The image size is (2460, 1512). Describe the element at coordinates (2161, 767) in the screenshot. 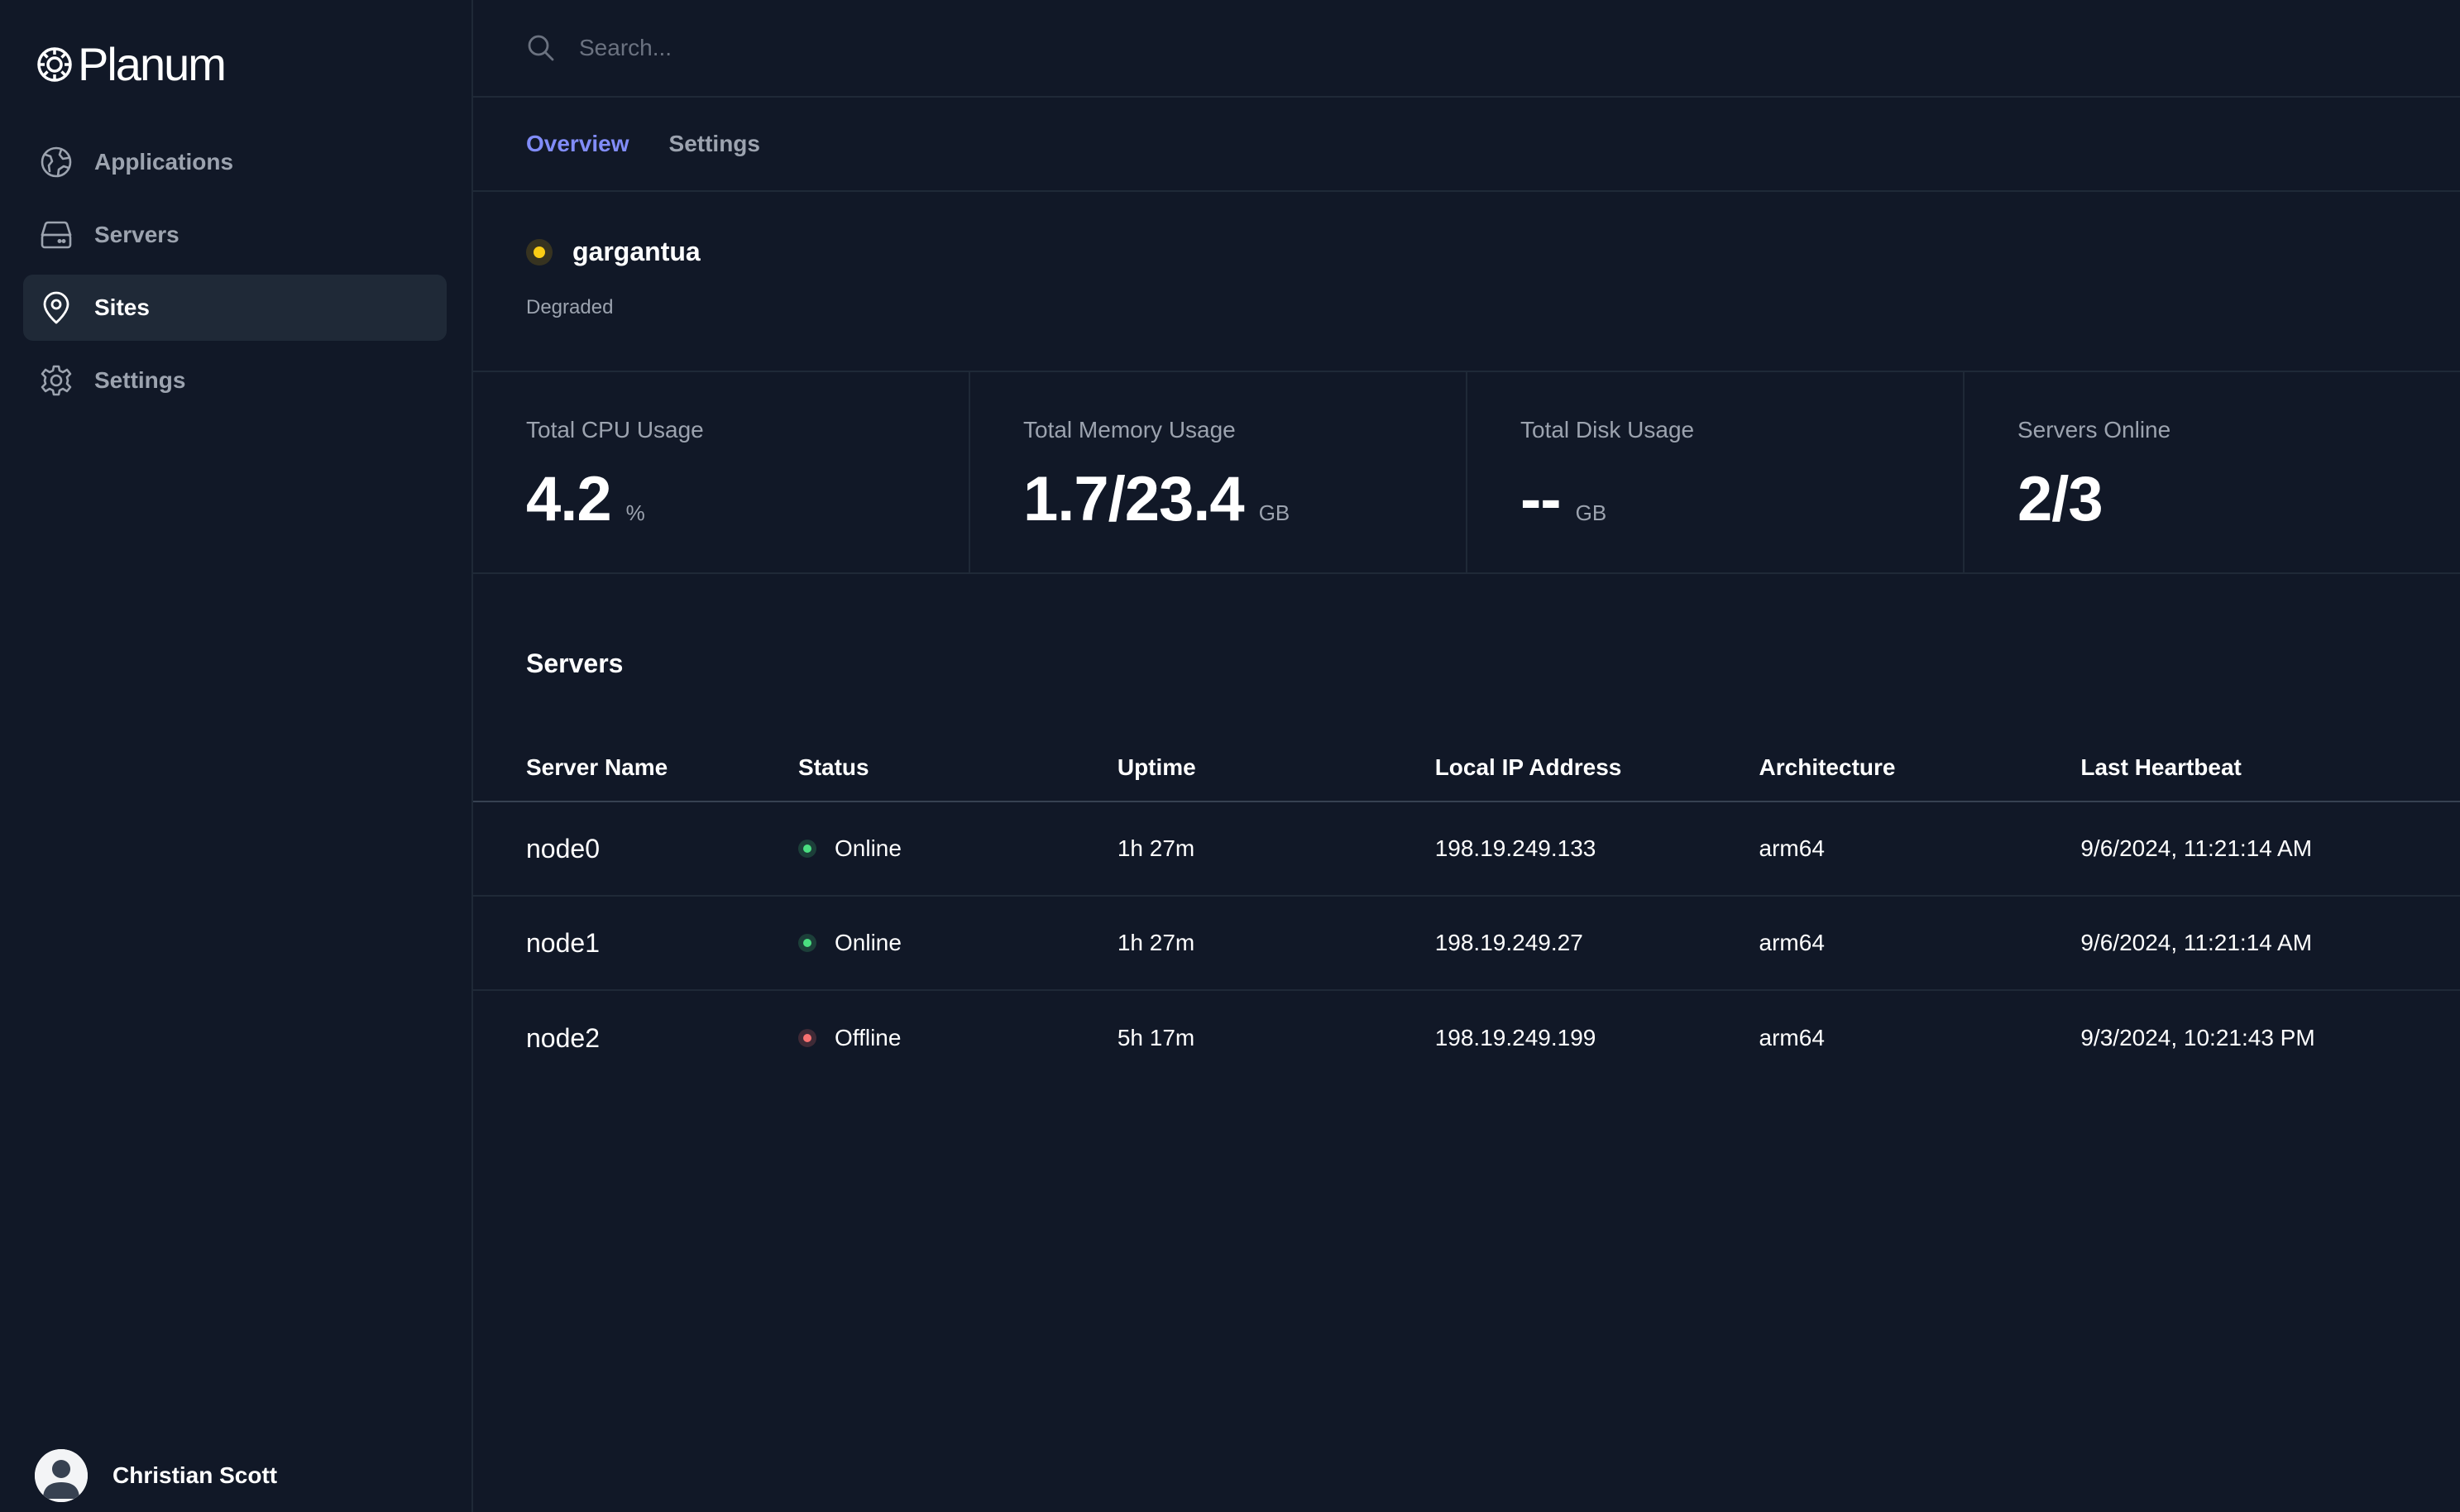

I see `column-header: Last Heartbeat` at that location.